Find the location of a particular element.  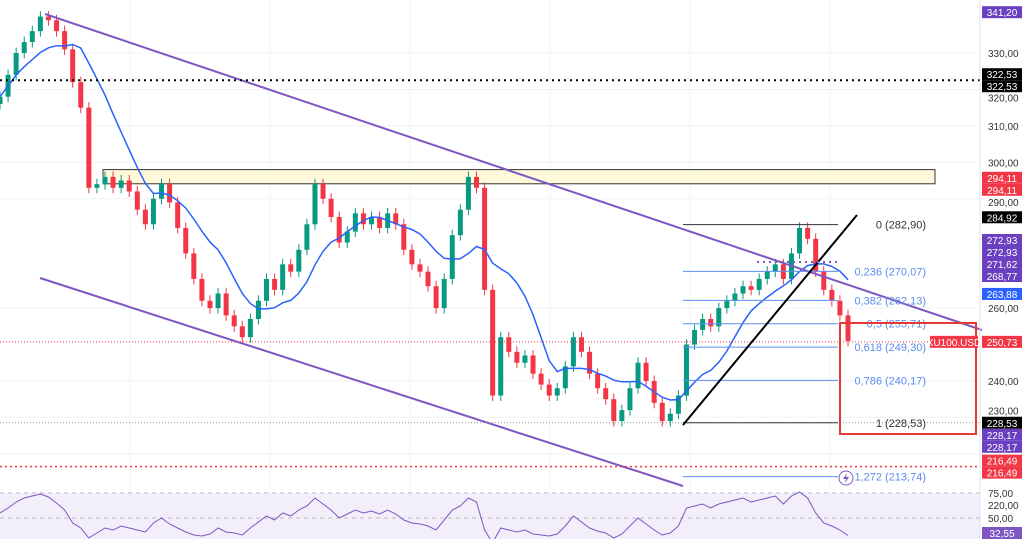

price-tick: 320,00 is located at coordinates (1003, 98).